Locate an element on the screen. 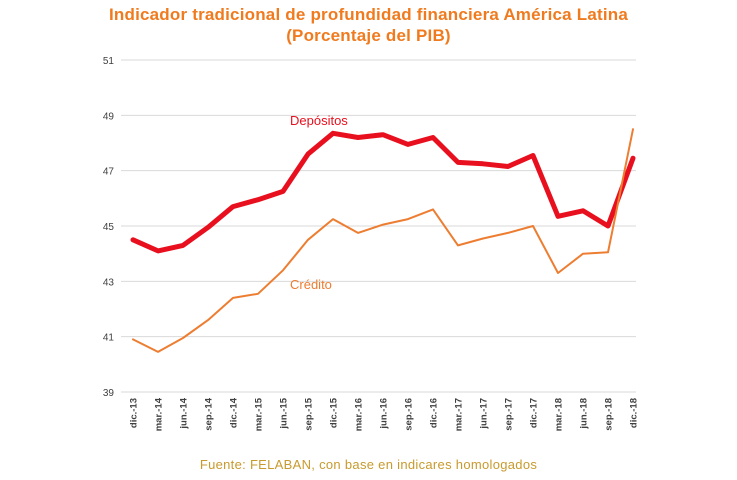 Image resolution: width=737 pixels, height=480 pixels. x-tick-label-17: mar.-18 is located at coordinates (559, 414).